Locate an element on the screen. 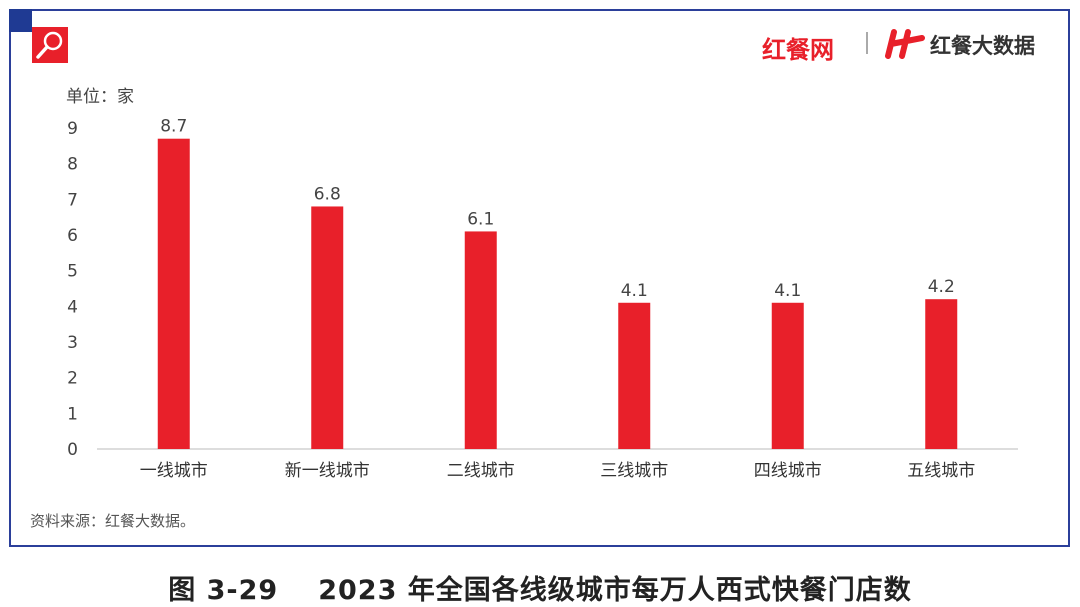 This screenshot has width=1080, height=607. frame-corner is located at coordinates (20, 20).